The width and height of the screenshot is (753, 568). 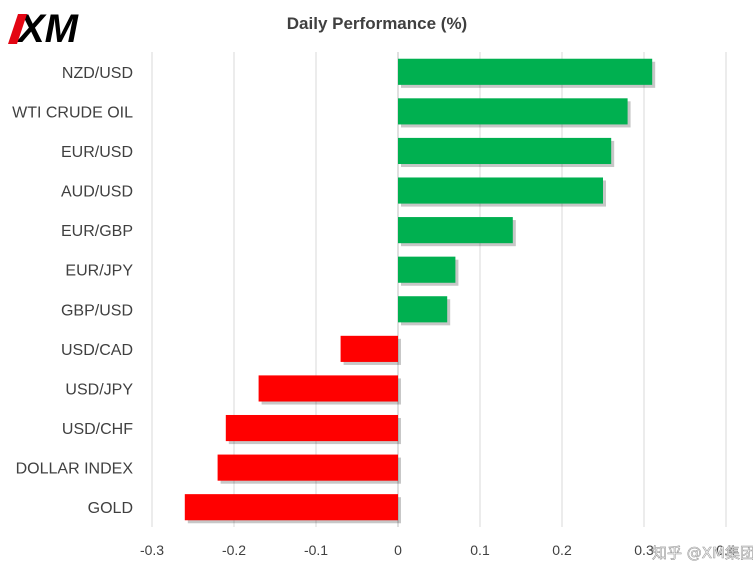 I want to click on category-label: EUR/USD, so click(x=97, y=152).